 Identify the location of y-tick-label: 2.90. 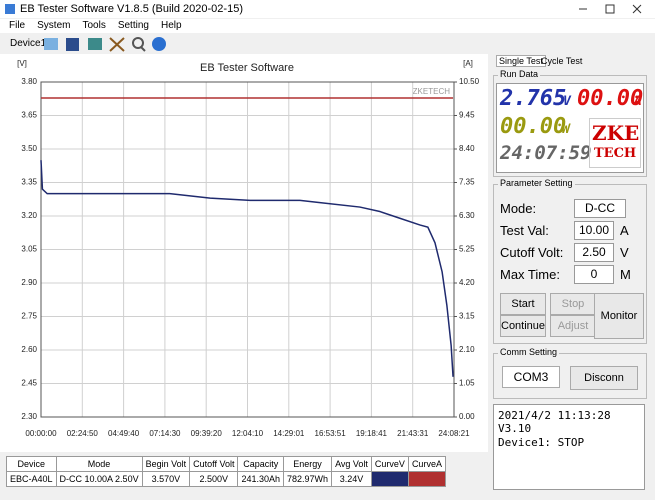
(29, 282).